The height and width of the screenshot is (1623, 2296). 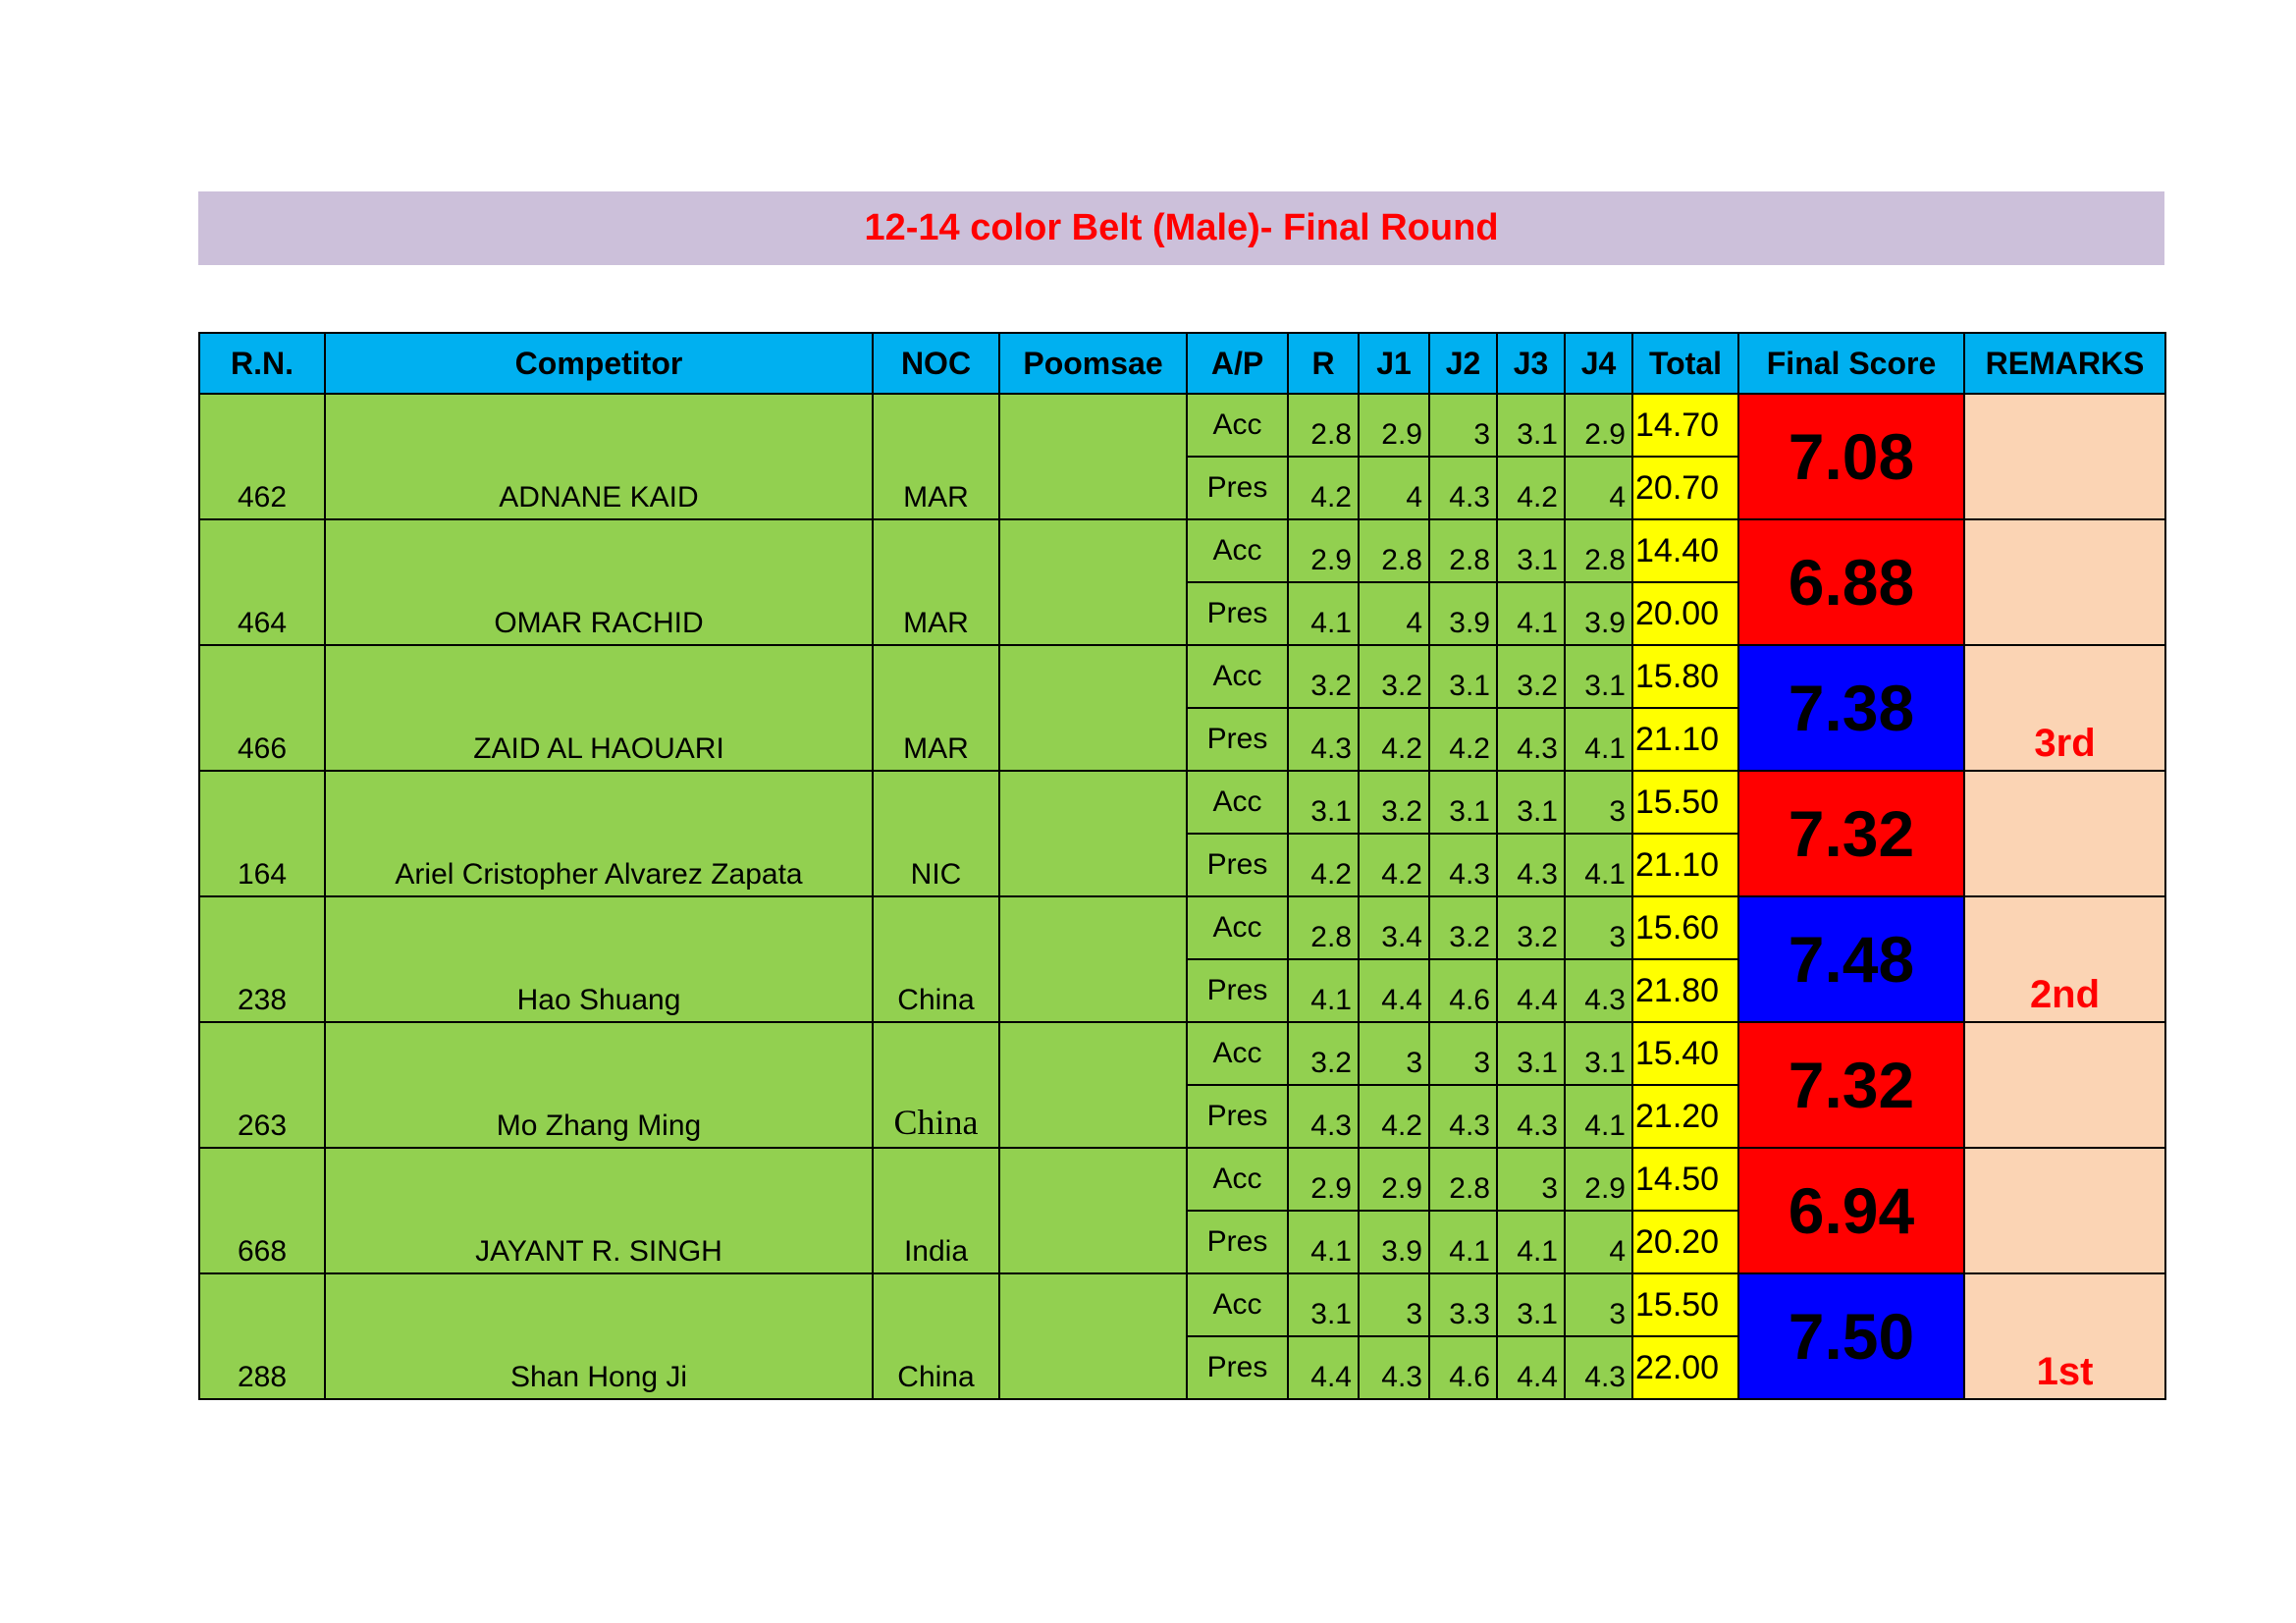 What do you see at coordinates (1851, 363) in the screenshot?
I see `header-final-score: Final Score` at bounding box center [1851, 363].